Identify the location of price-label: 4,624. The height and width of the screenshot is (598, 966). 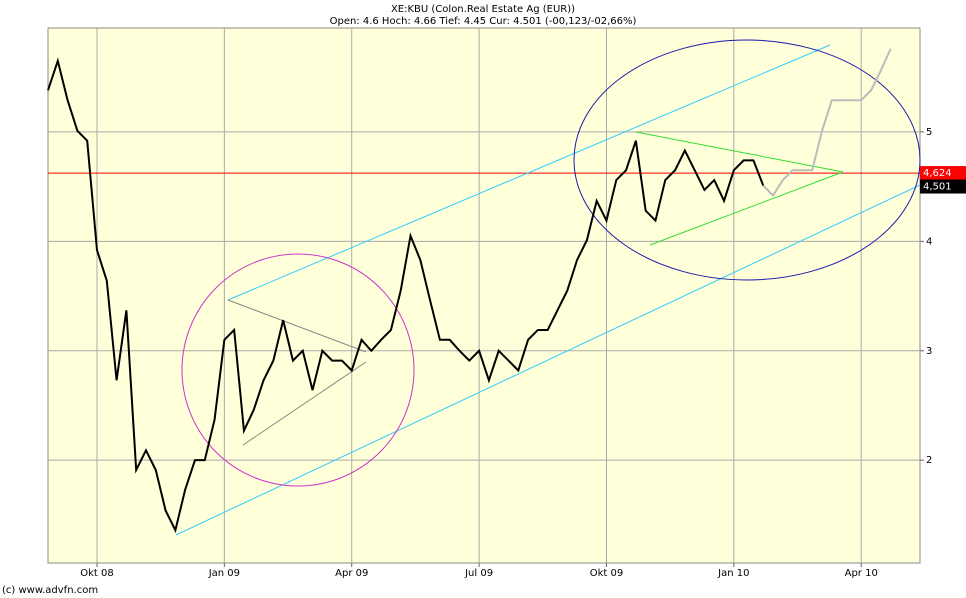
(937, 173).